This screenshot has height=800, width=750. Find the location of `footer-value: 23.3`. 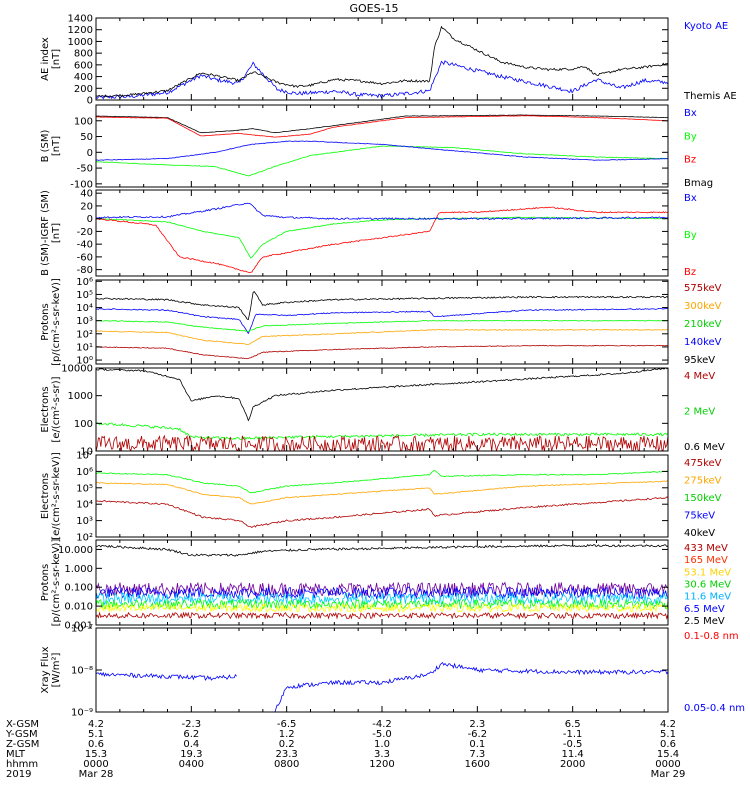

footer-value: 23.3 is located at coordinates (287, 754).